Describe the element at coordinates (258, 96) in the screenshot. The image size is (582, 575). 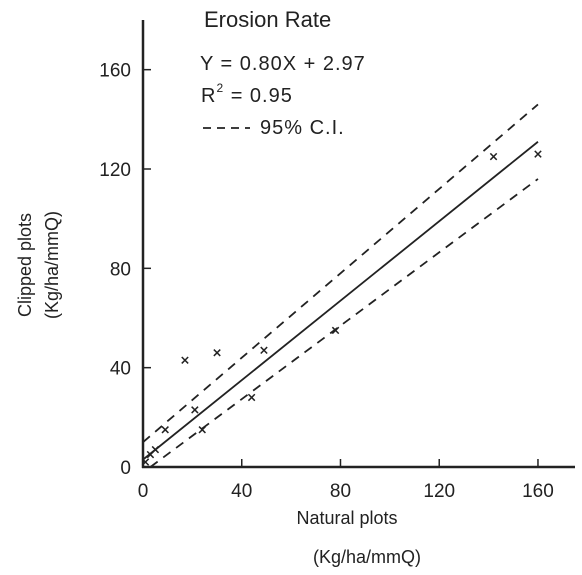
I see `r-squared-value: = 0.95` at that location.